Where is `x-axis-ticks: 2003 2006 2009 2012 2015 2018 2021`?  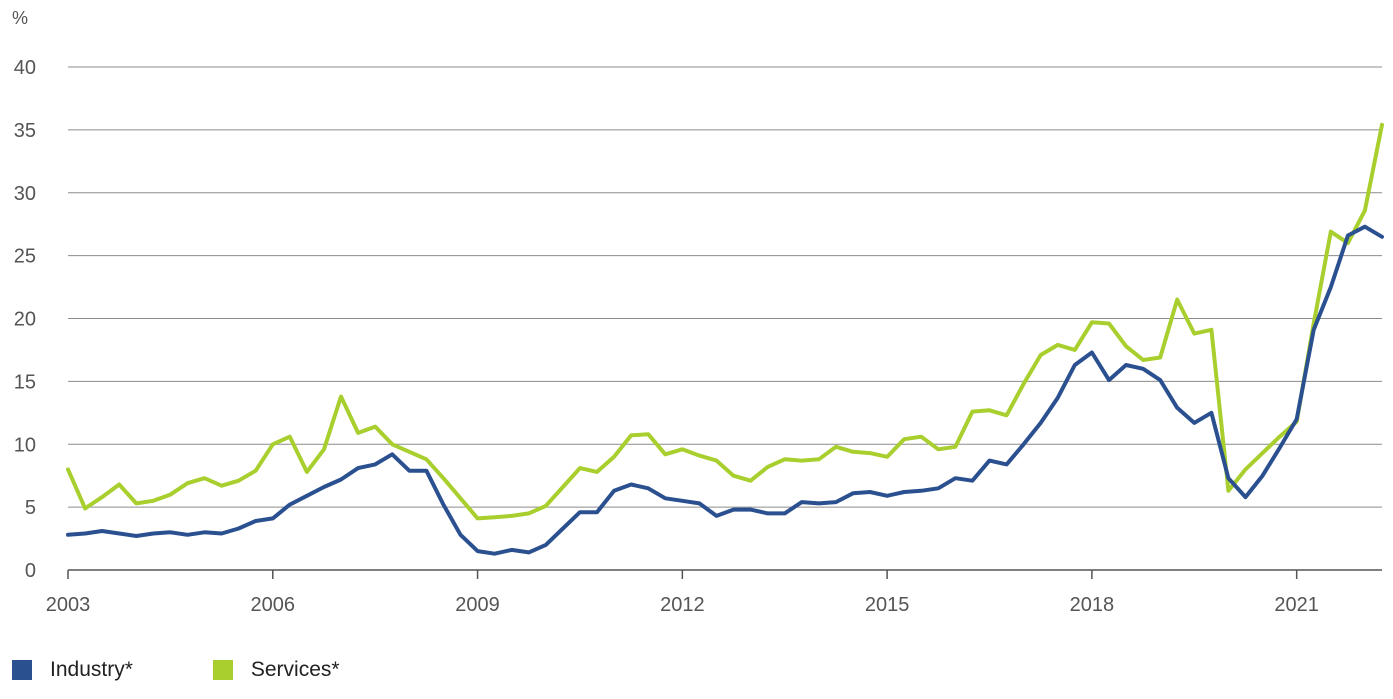 x-axis-ticks: 2003 2006 2009 2012 2015 2018 2021 is located at coordinates (682, 593).